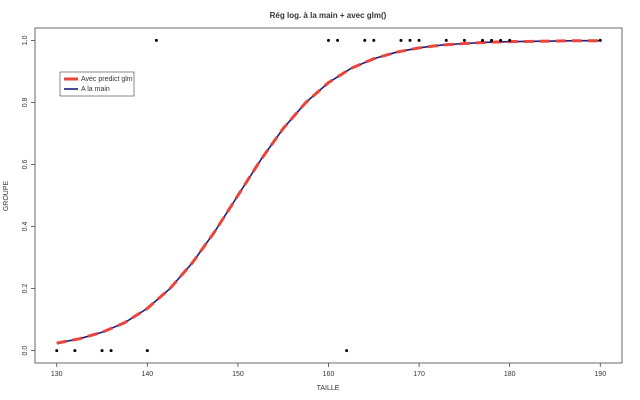  I want to click on y-tick-label: 0.0, so click(25, 351).